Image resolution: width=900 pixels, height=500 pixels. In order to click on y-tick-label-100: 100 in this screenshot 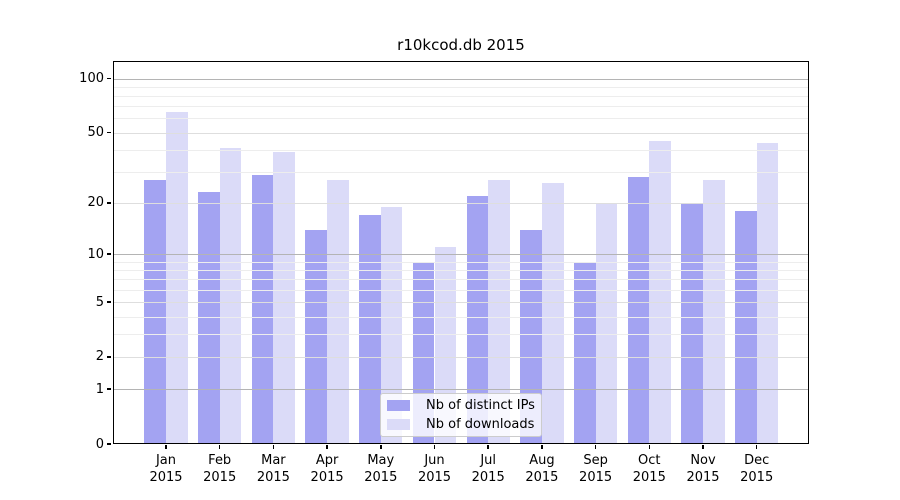, I will do `click(91, 78)`.